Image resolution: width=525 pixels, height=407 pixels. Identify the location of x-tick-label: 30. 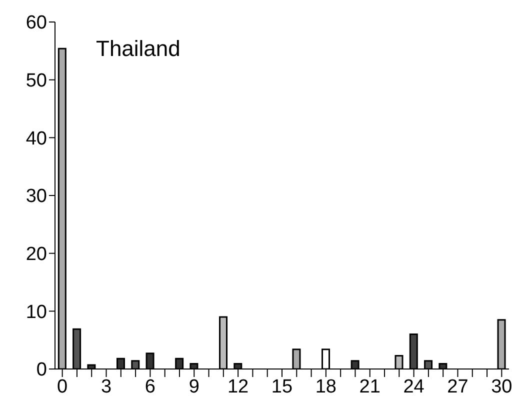
(501, 387).